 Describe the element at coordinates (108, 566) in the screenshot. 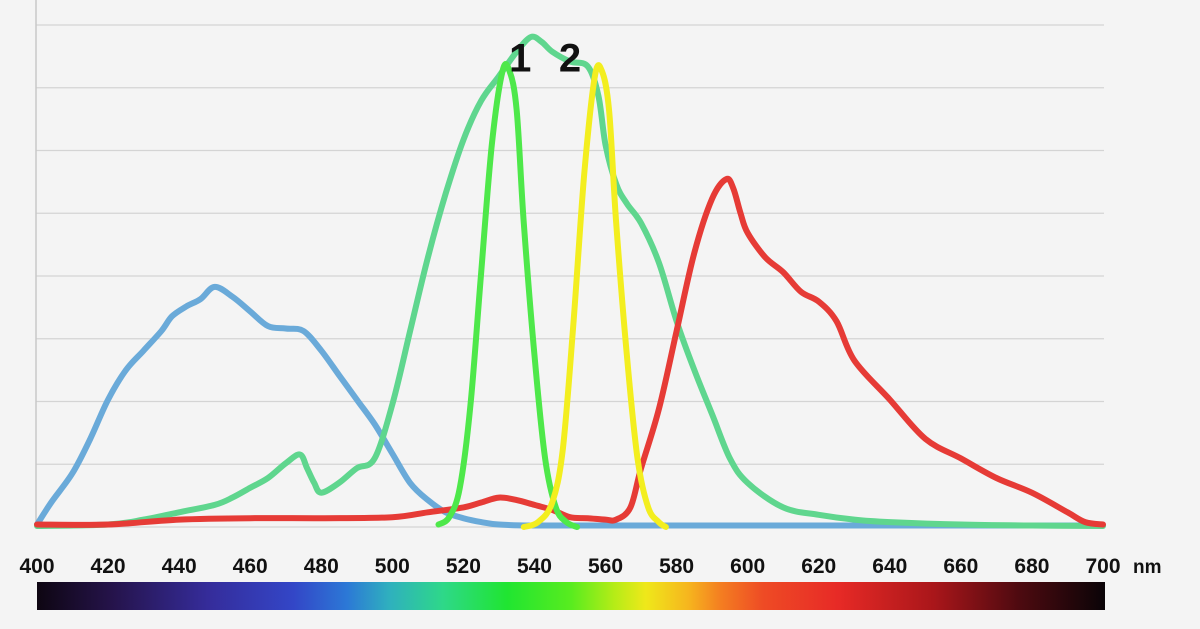

I see `x-tick-label: 420` at that location.